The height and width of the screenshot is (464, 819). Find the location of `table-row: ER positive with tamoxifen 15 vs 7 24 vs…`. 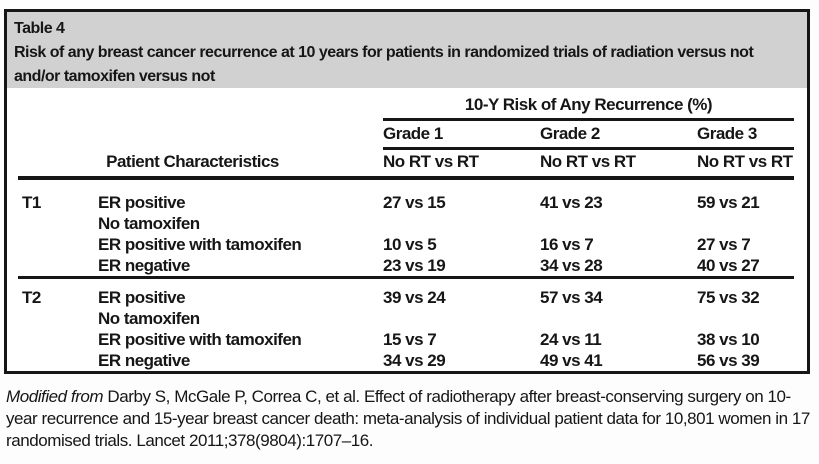

table-row: ER positive with tamoxifen 15 vs 7 24 vs… is located at coordinates (414, 339).